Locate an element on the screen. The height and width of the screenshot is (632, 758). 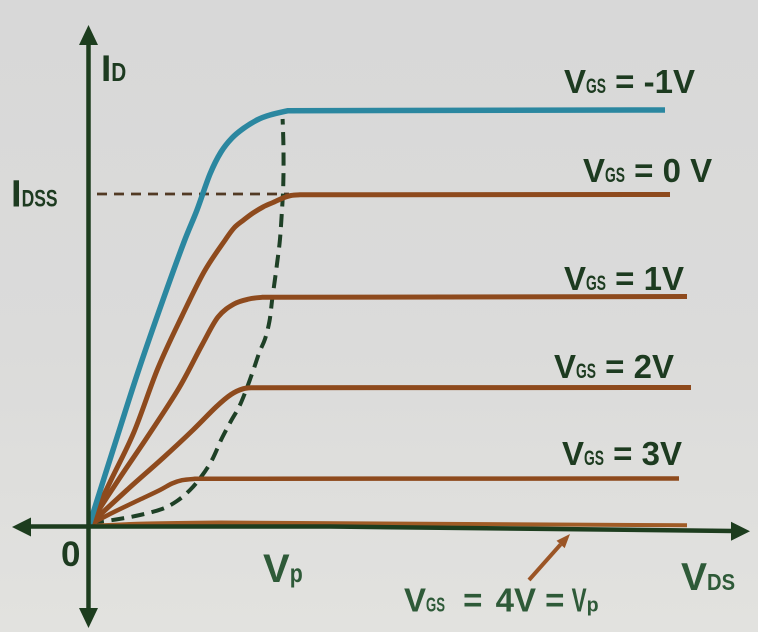
svg-text: VGS = -1V is located at coordinates (629, 81).